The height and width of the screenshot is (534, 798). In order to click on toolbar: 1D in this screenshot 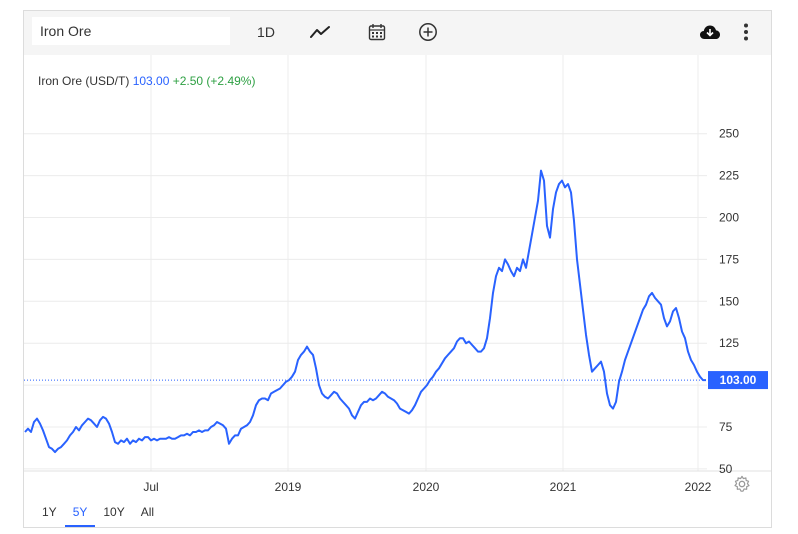, I will do `click(397, 33)`.